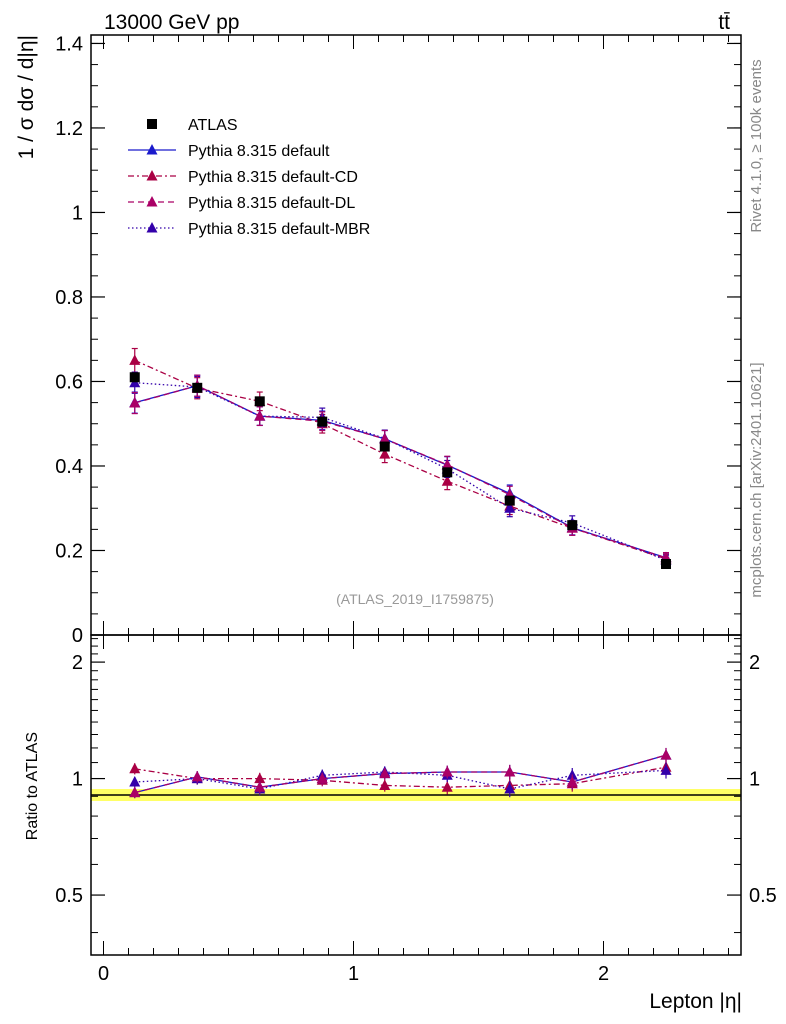 The width and height of the screenshot is (786, 1024). What do you see at coordinates (69, 44) in the screenshot?
I see `main-y-tick-label: 1.4` at bounding box center [69, 44].